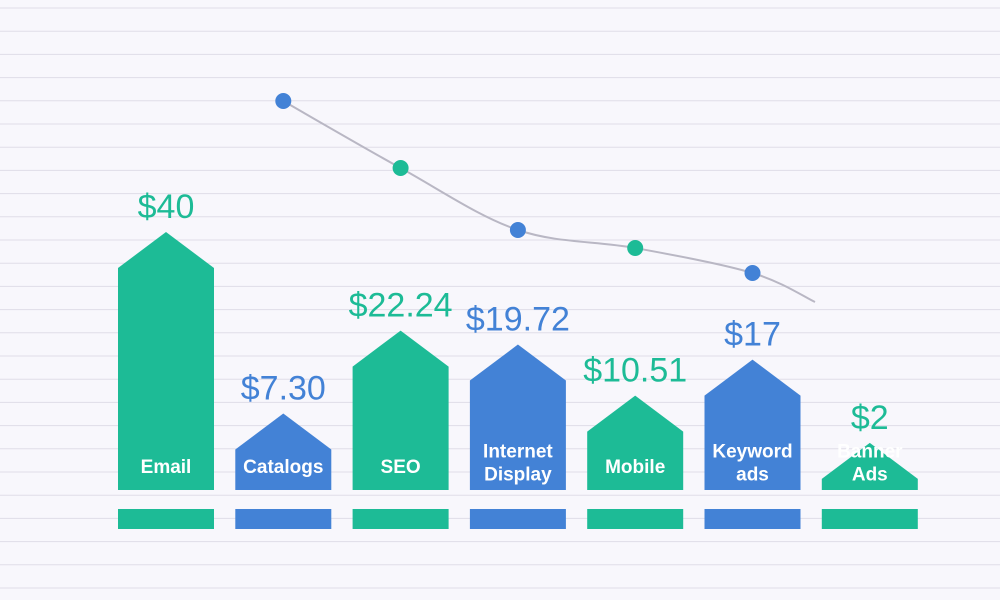 This screenshot has width=1000, height=600. Describe the element at coordinates (635, 467) in the screenshot. I see `category-label: Mobile` at that location.